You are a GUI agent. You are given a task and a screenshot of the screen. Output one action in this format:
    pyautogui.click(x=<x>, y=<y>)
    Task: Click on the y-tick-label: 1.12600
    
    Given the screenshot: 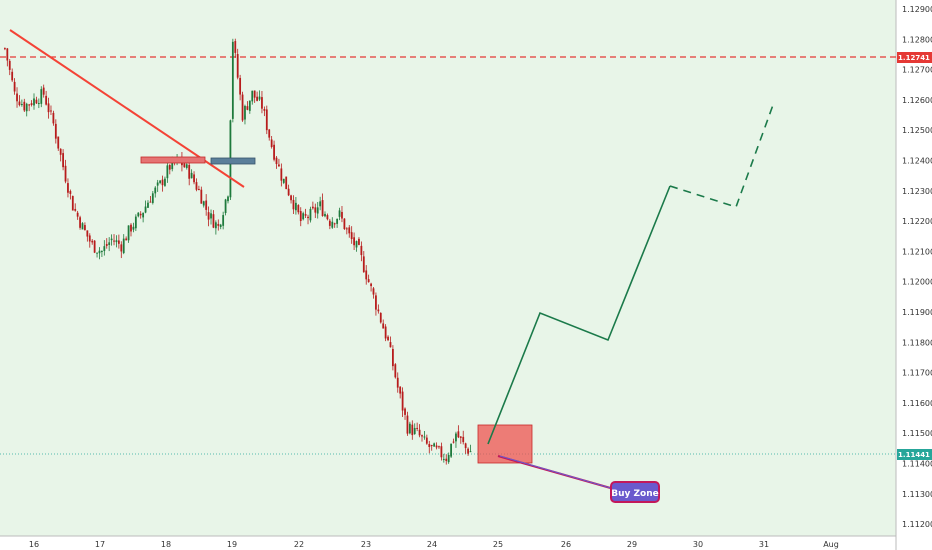 What is the action you would take?
    pyautogui.click(x=917, y=100)
    